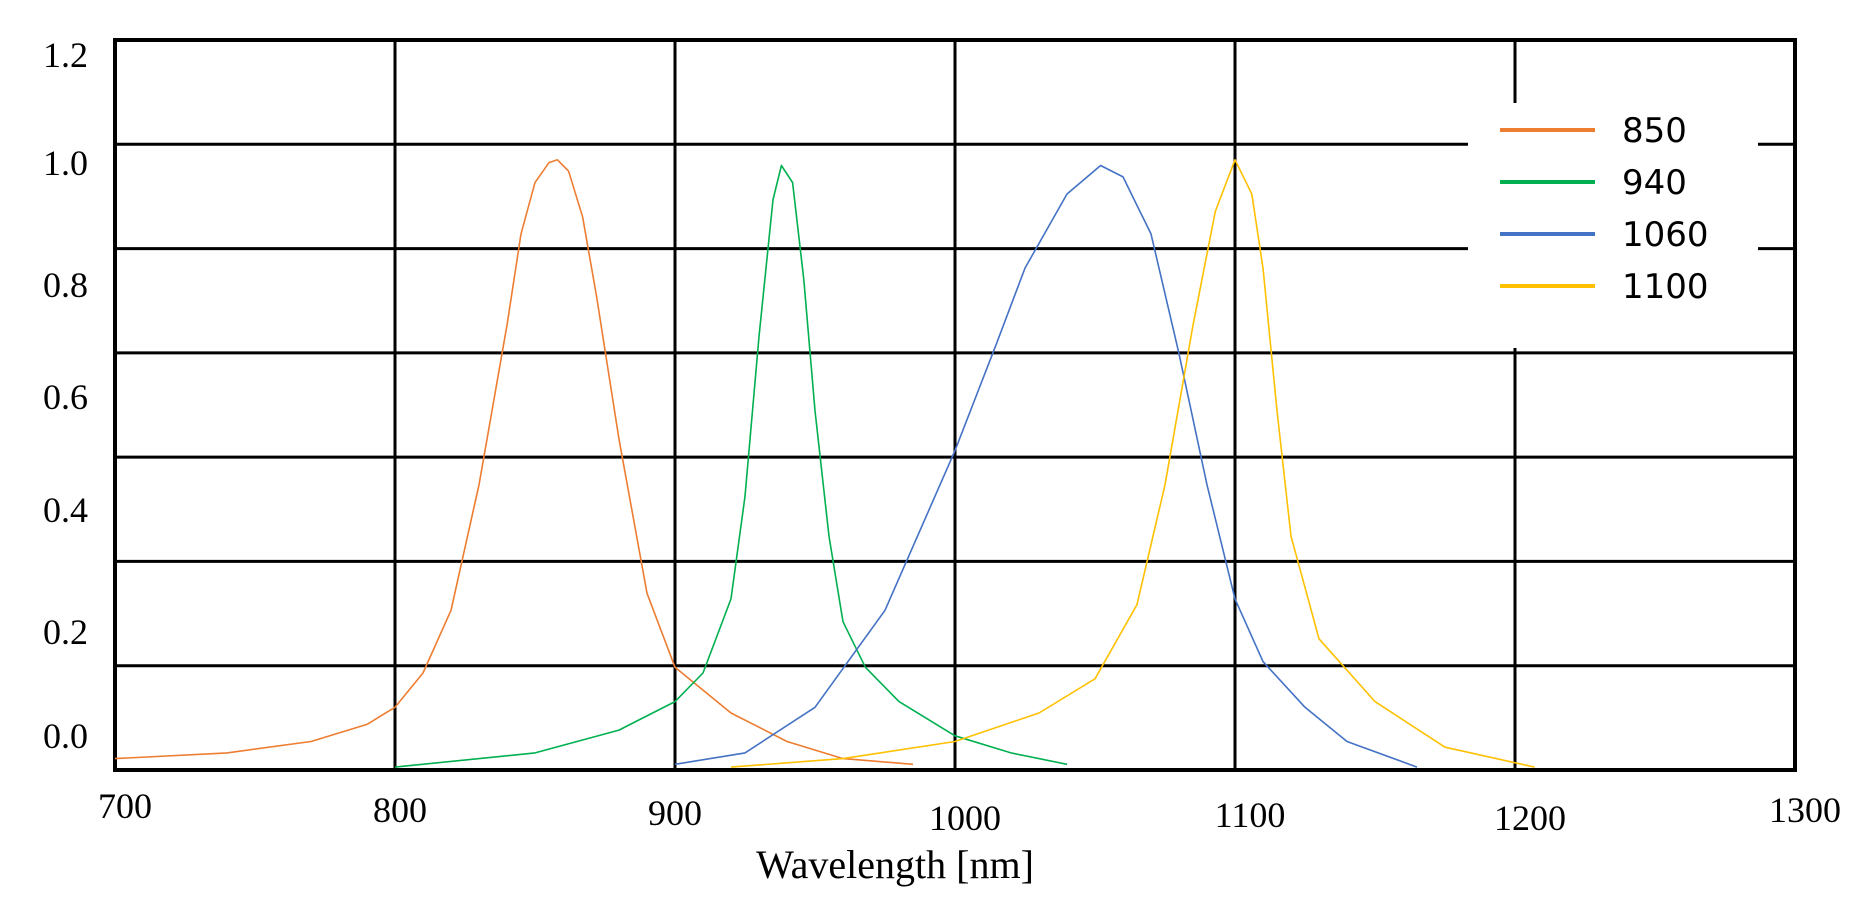 The height and width of the screenshot is (897, 1854). Describe the element at coordinates (965, 818) in the screenshot. I see `x-tick-label: 1000` at that location.